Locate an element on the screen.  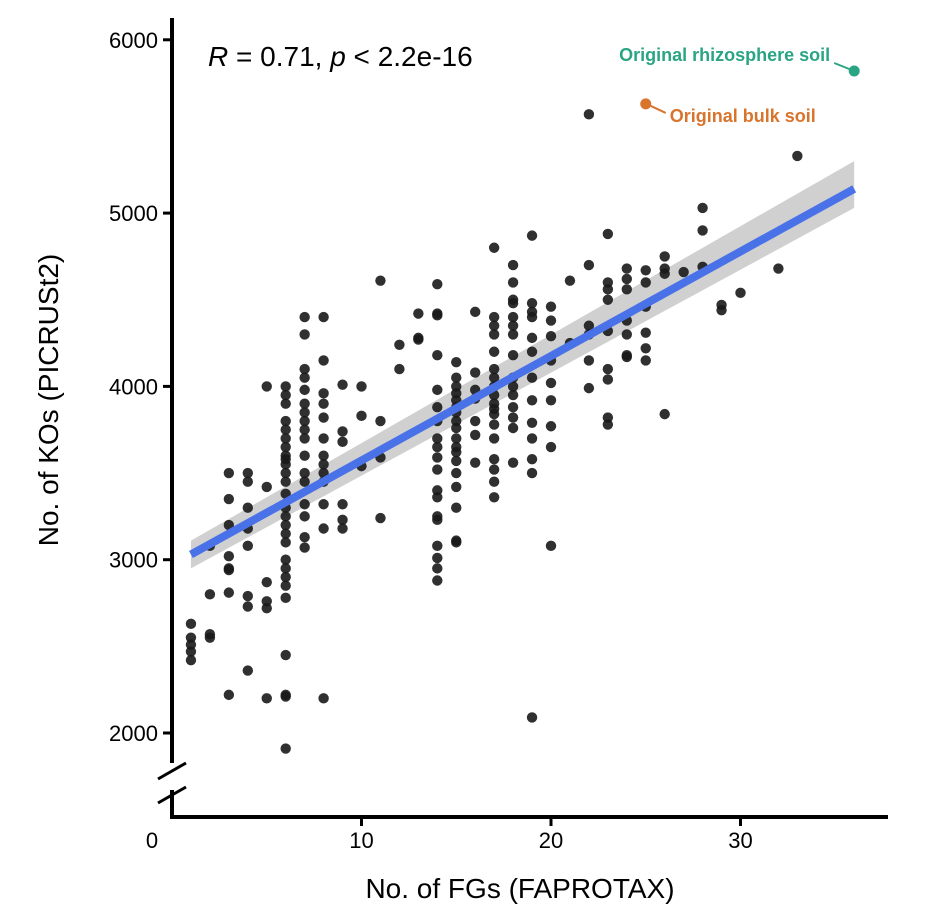
annotation-label: Original bulk soil is located at coordinates (743, 116).